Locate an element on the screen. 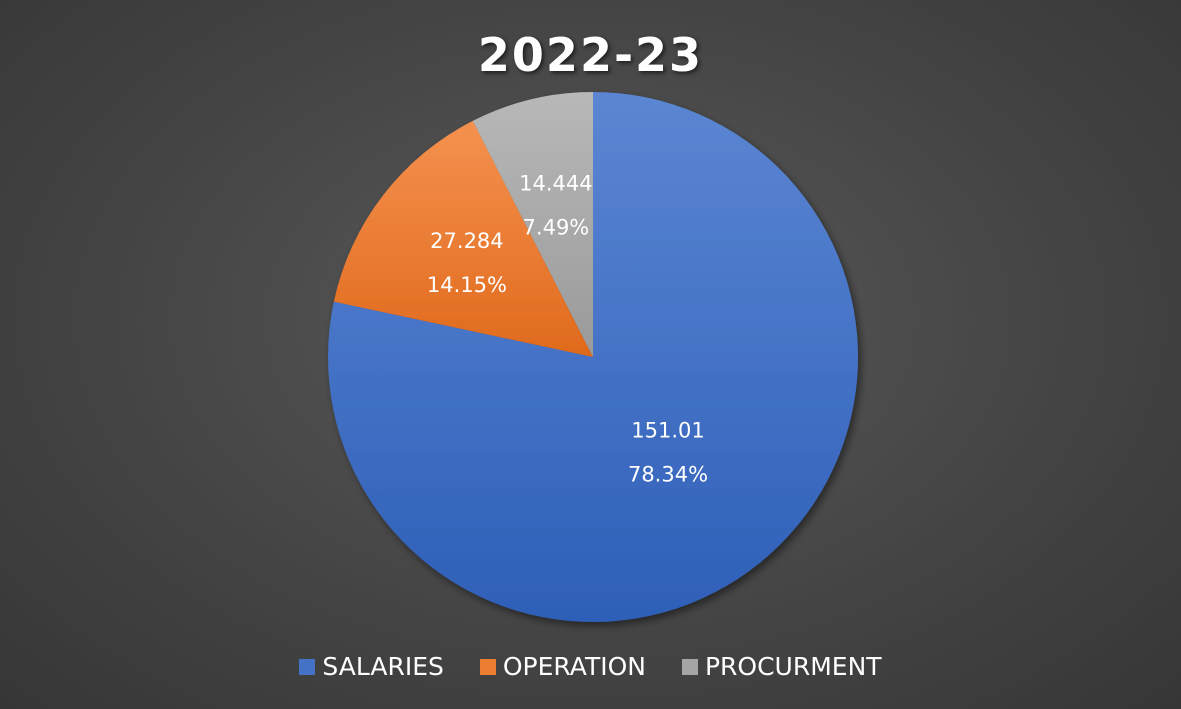 This screenshot has width=1181, height=709. legend-label-salaries: SALARIES is located at coordinates (383, 666).